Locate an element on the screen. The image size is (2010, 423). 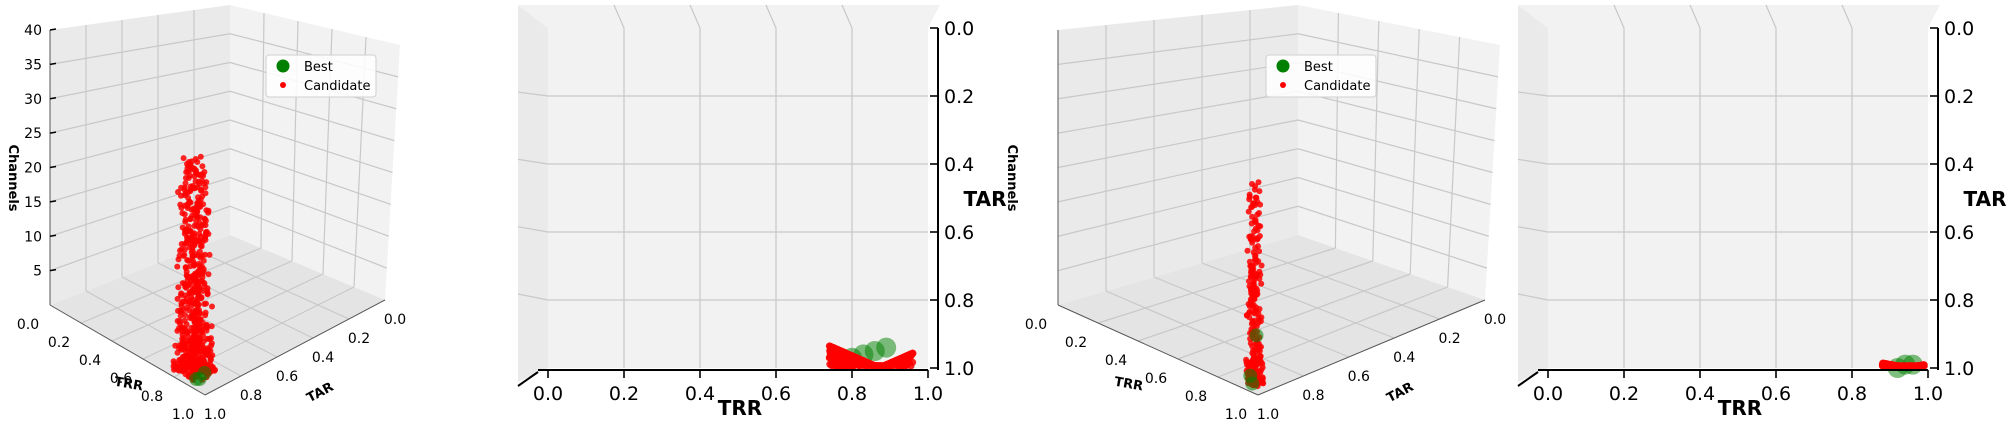
xlabel-1: TRR is located at coordinates (128, 385).